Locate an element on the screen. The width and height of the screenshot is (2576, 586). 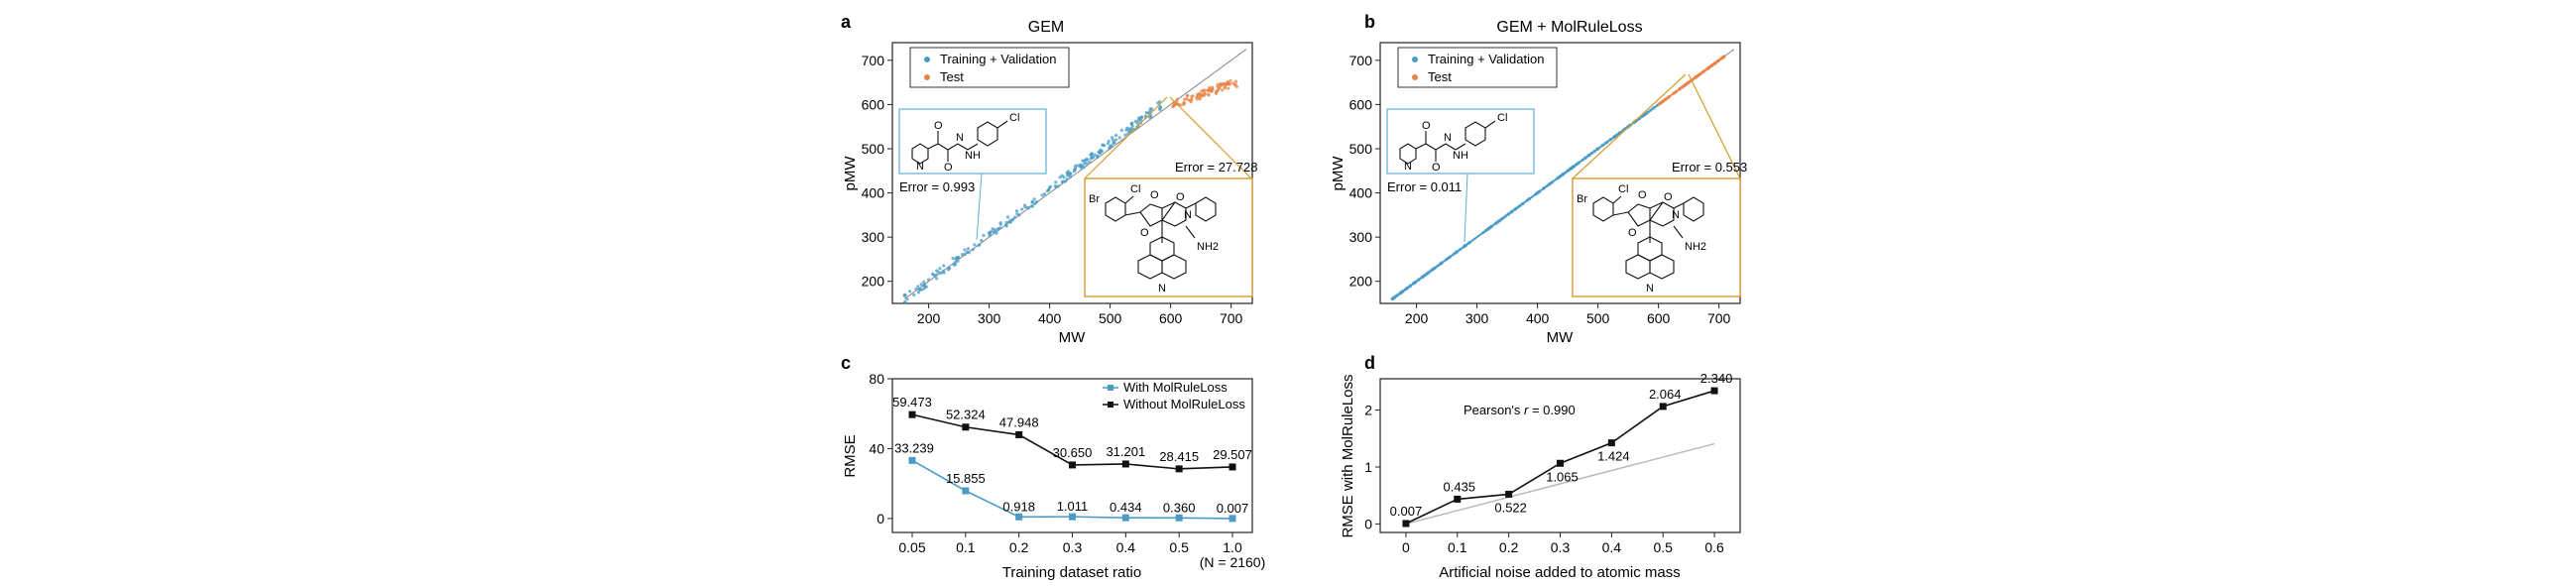
panel-c-ticks: 0.05 0.1 0.2 0.3 0.4 0.5 1.0(N = 2160) 0 40 80 is located at coordinates (1067, 470).